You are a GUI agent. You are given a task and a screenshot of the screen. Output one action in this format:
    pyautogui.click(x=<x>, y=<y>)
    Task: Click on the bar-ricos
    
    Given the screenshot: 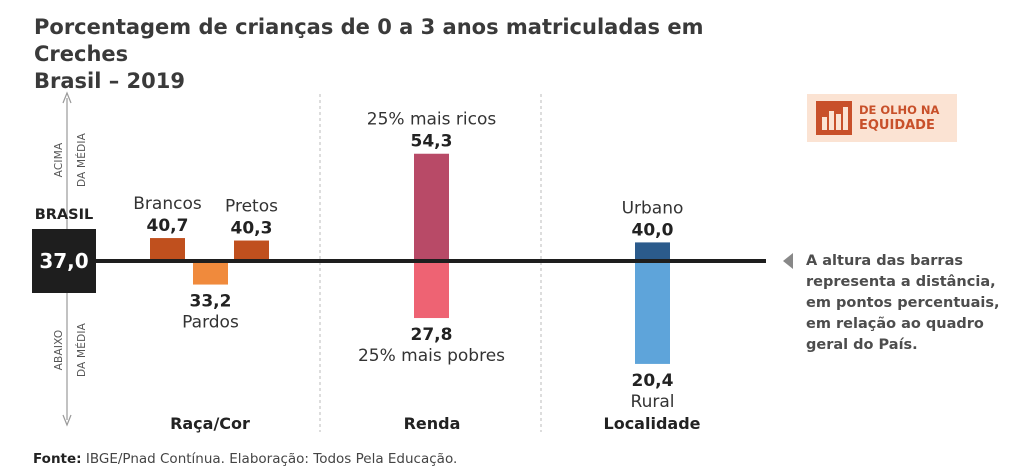 What is the action you would take?
    pyautogui.click(x=431, y=207)
    